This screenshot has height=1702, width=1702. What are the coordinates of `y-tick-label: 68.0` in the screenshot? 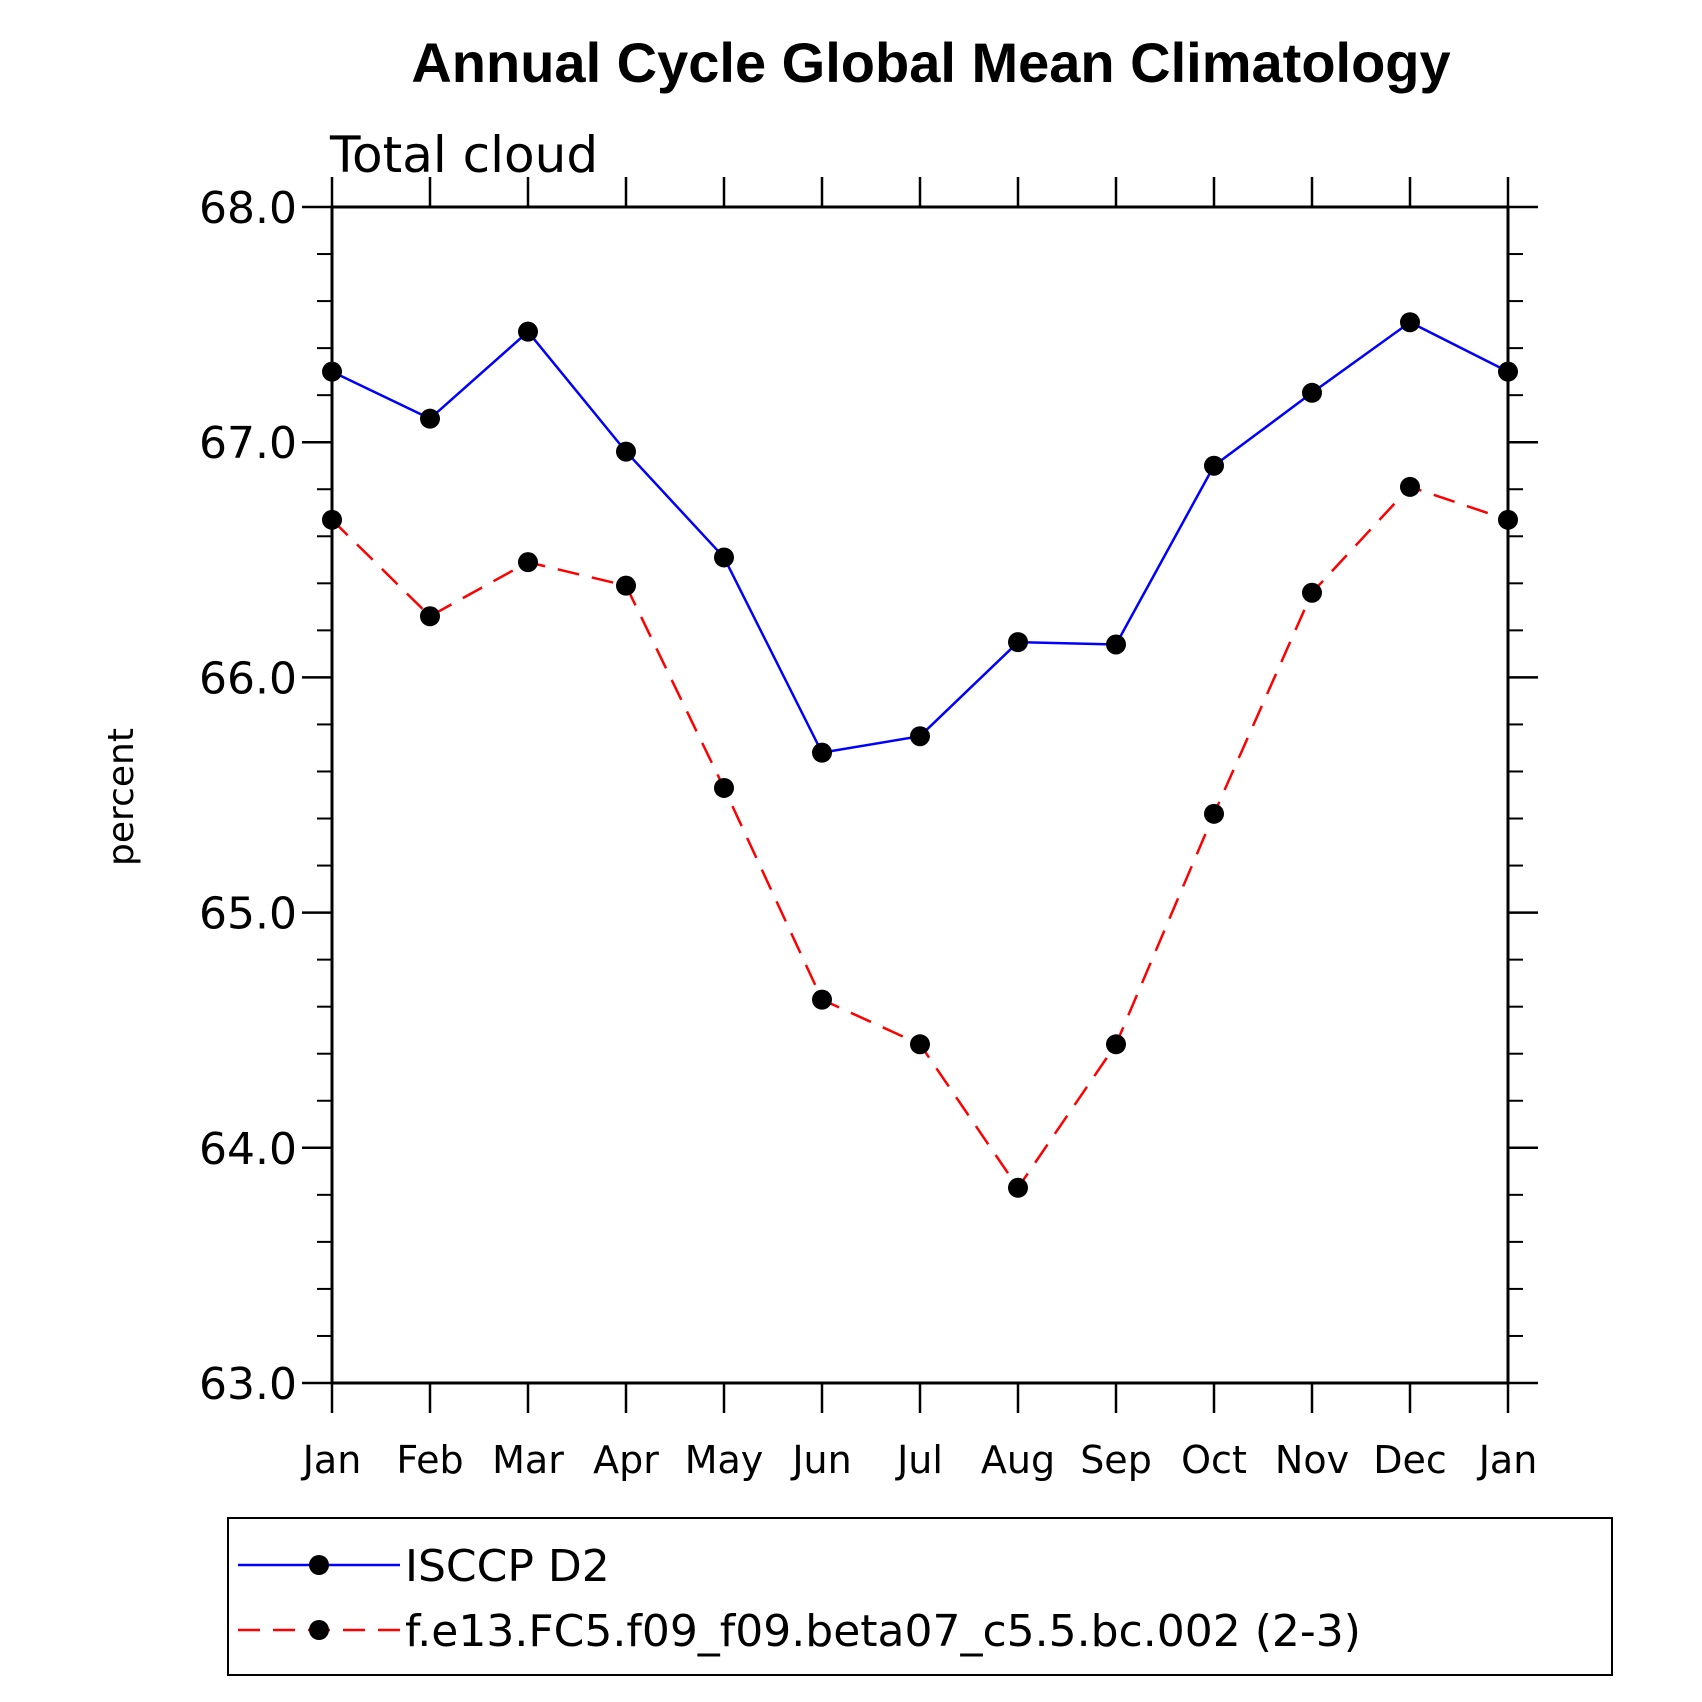 It's located at (248, 208).